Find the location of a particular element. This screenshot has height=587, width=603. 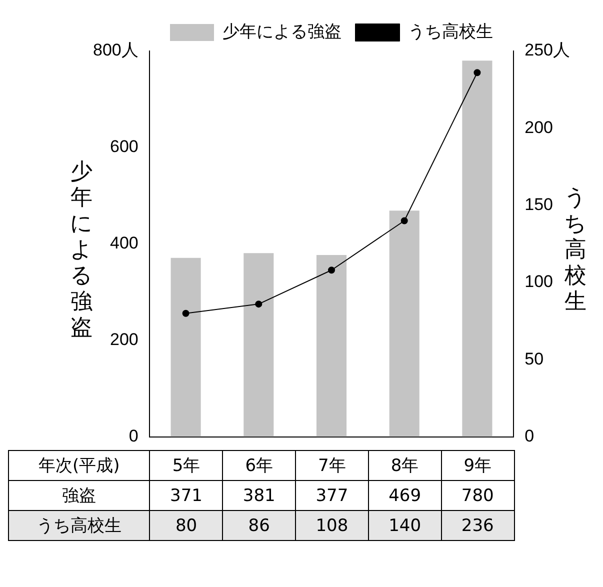

x-tick-label: 5年 is located at coordinates (186, 465).